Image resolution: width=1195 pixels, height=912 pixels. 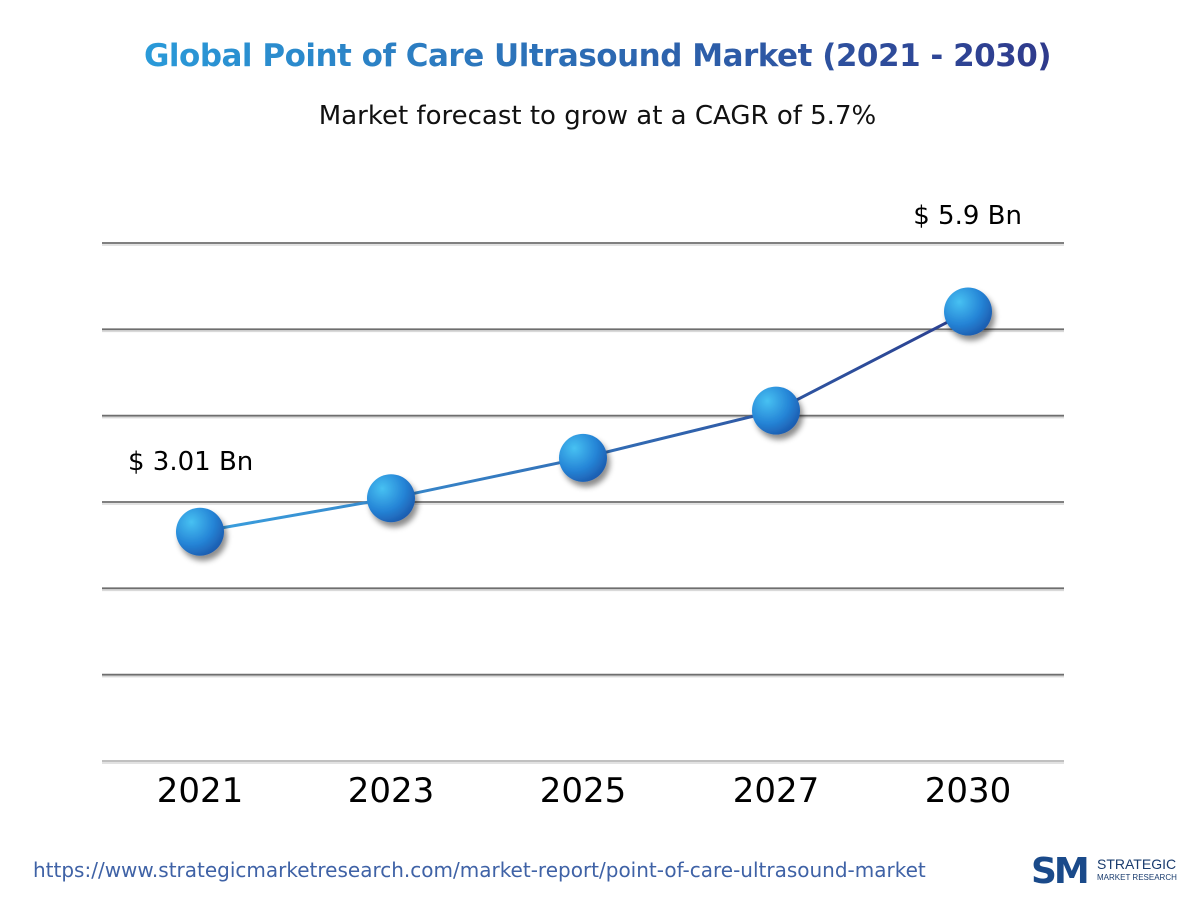 What do you see at coordinates (1137, 864) in the screenshot?
I see `logo-line1: STRATEGIC` at bounding box center [1137, 864].